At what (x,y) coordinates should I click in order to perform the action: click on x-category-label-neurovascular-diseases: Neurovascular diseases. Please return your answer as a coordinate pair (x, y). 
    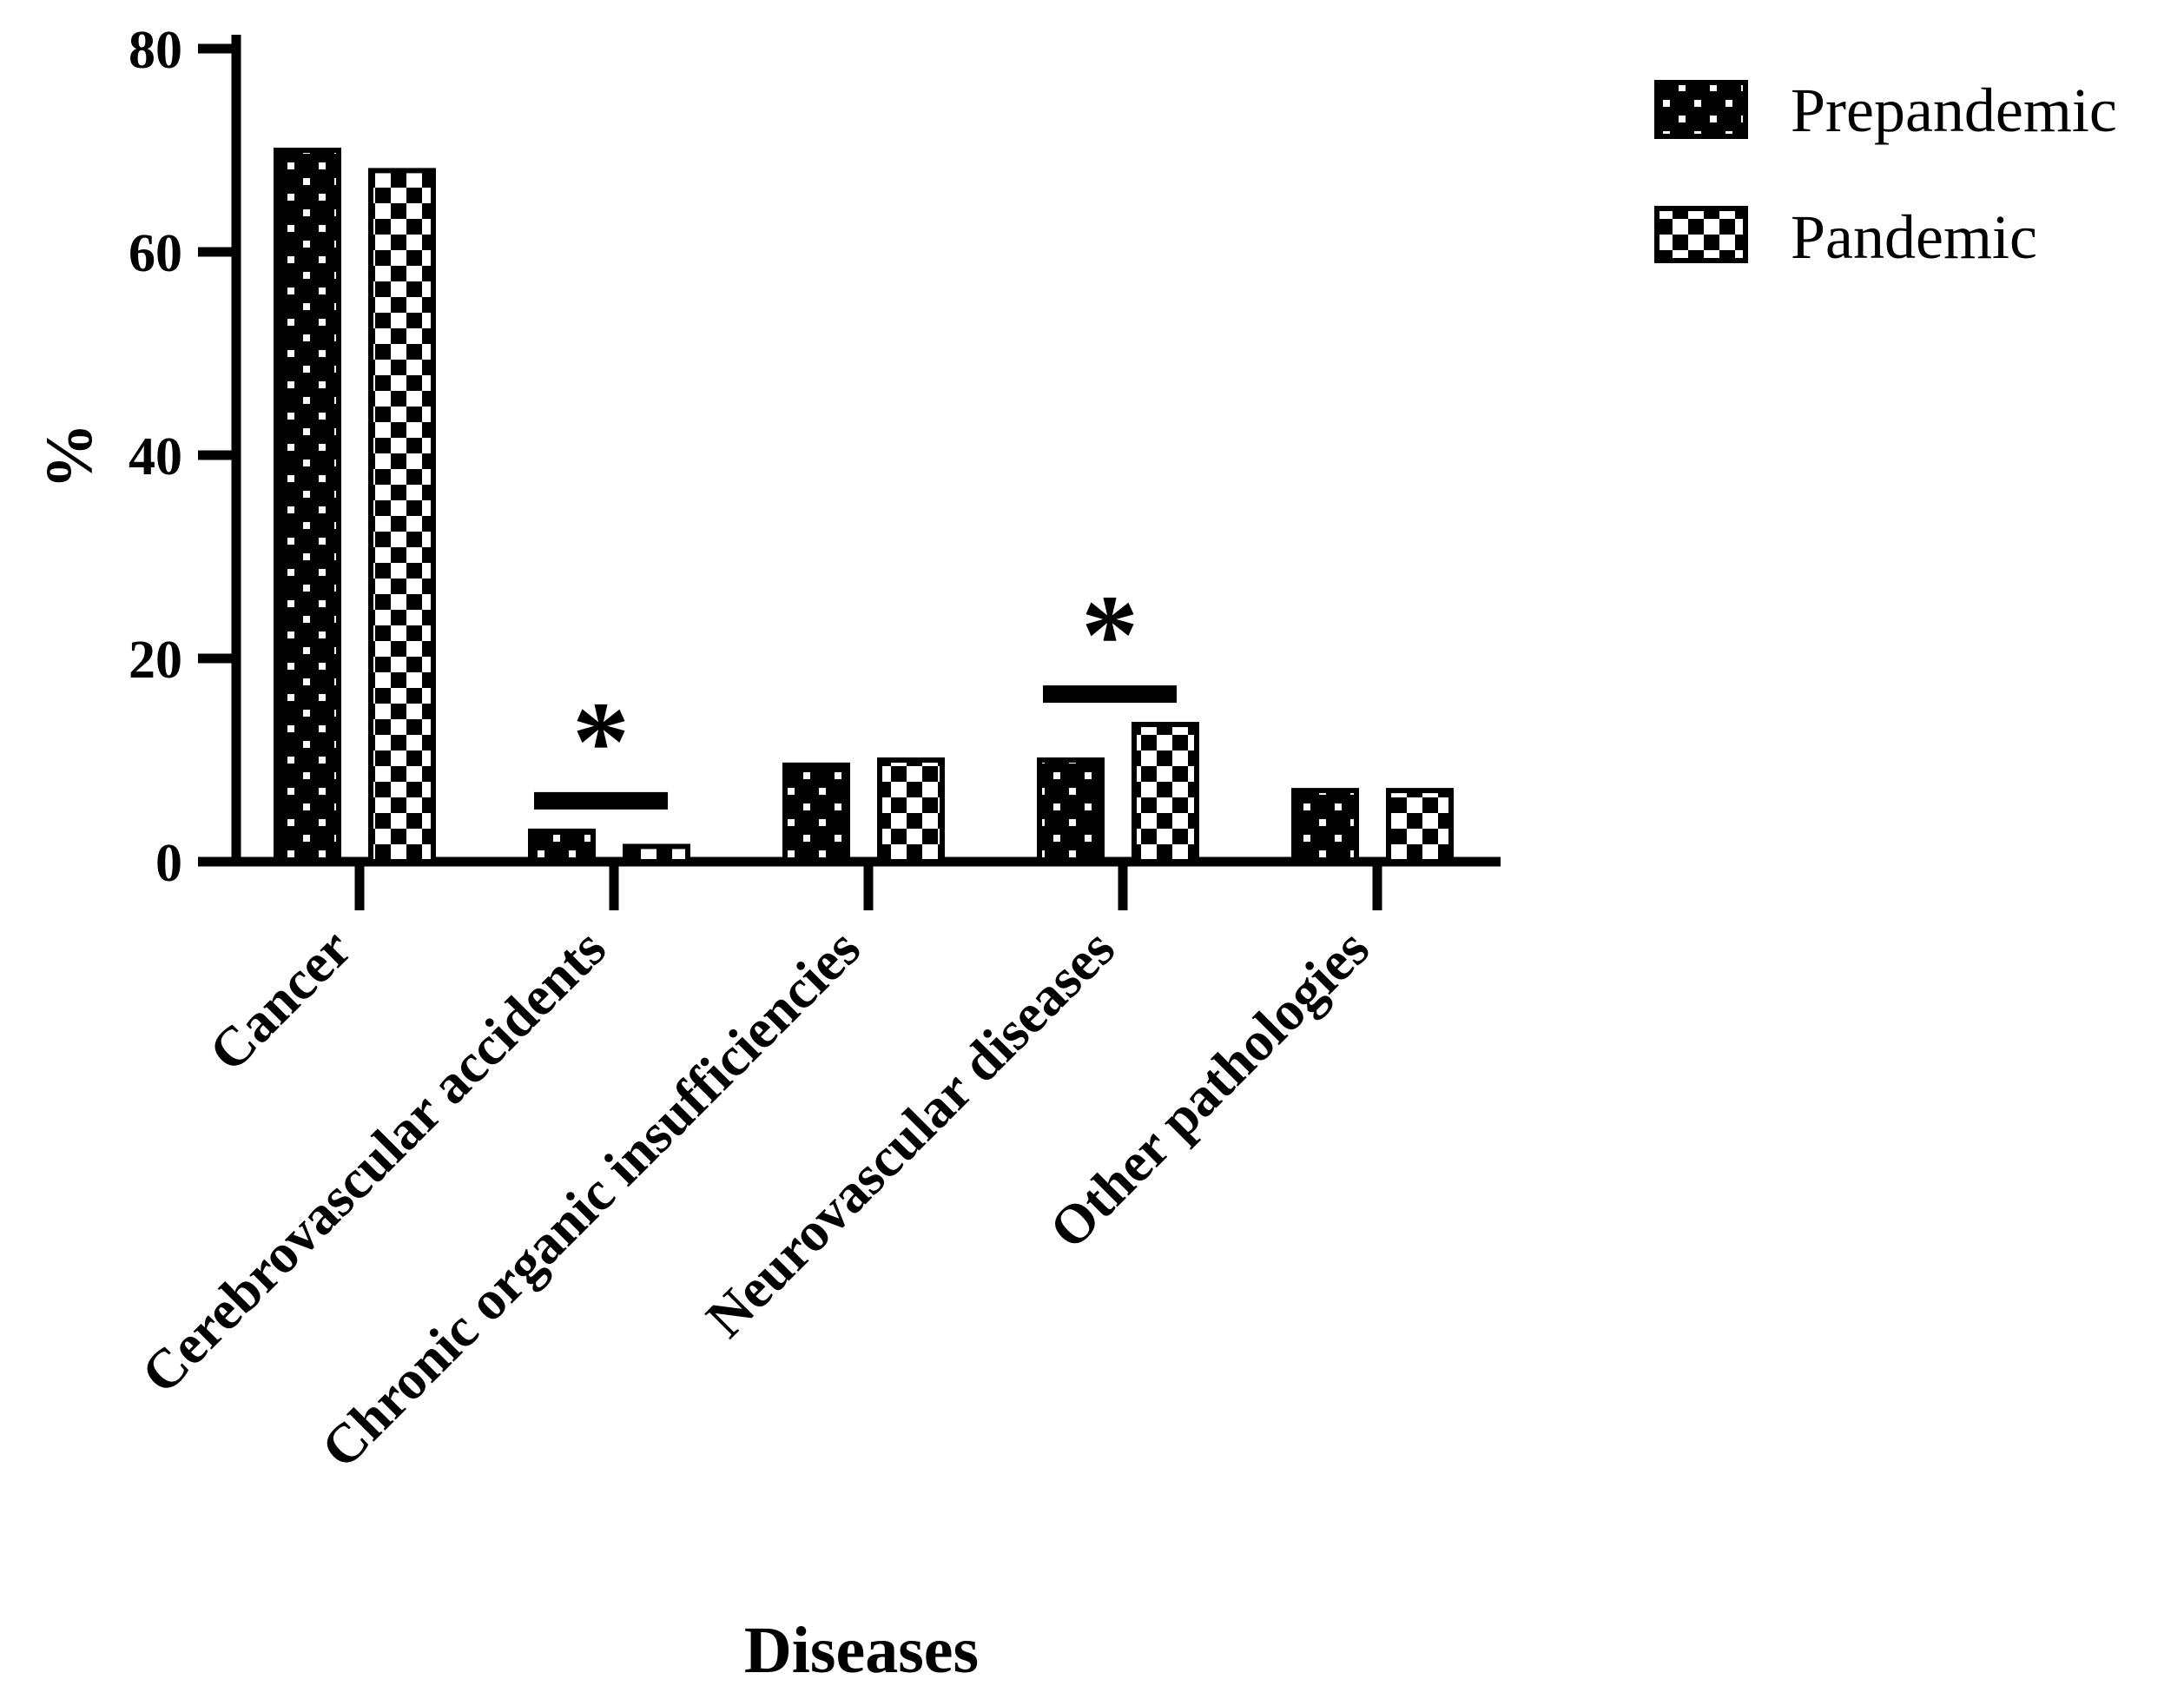
    Looking at the image, I should click on (910, 1133).